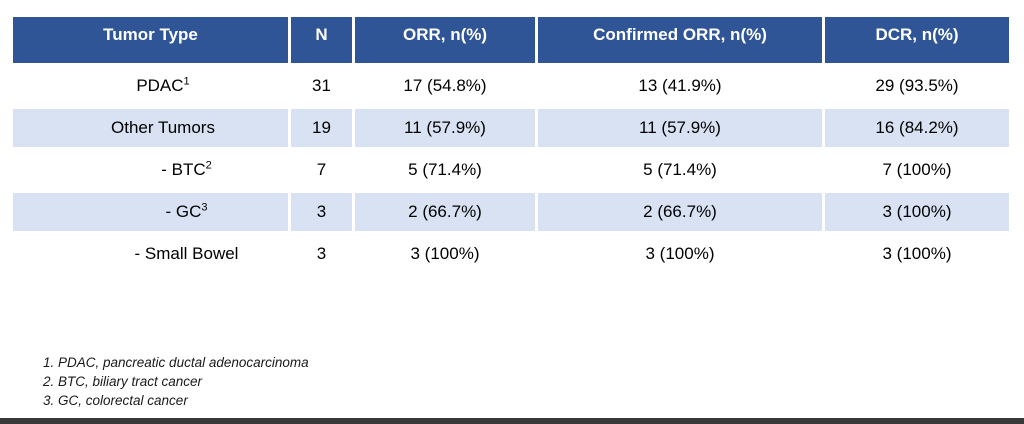  I want to click on cell-n: 31, so click(321, 85).